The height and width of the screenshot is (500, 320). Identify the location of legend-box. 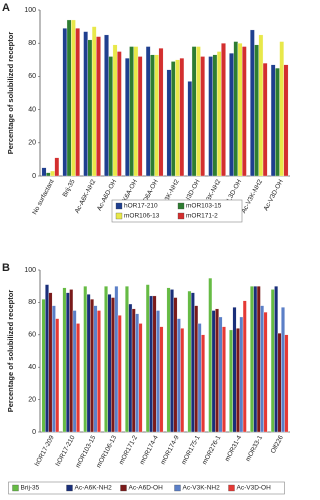
(146, 488).